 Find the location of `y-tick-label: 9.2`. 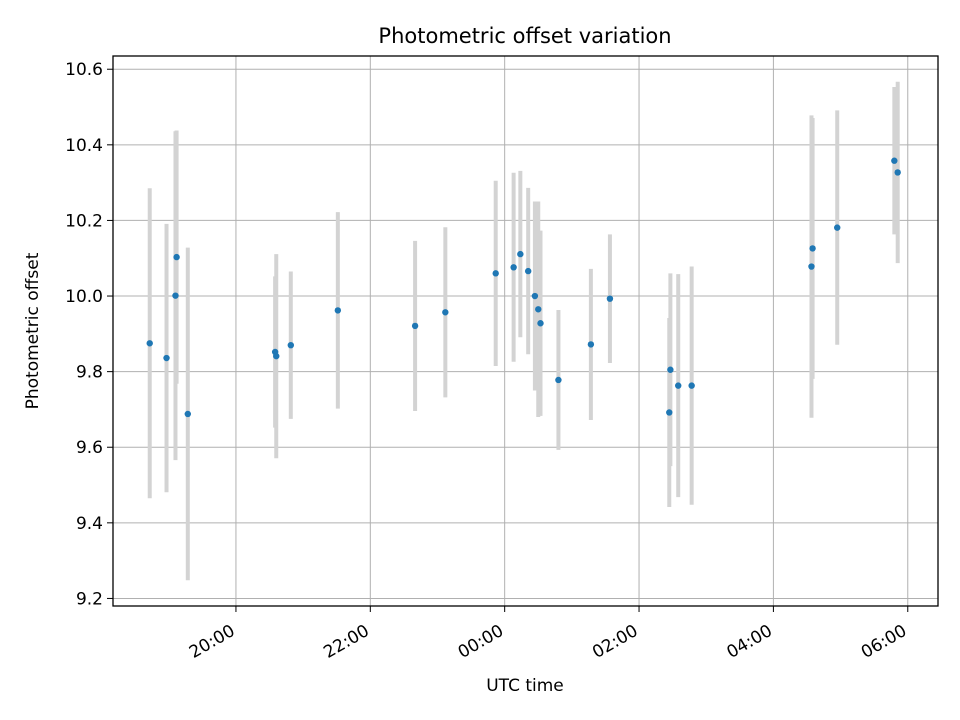

y-tick-label: 9.2 is located at coordinates (89, 599).